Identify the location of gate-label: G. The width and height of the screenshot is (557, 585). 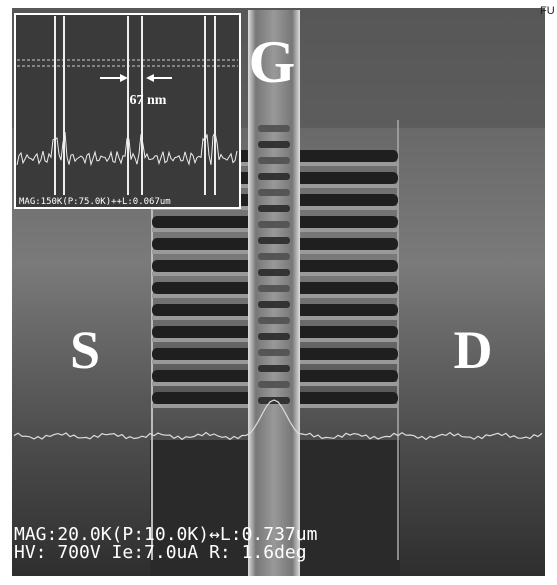
(272, 62).